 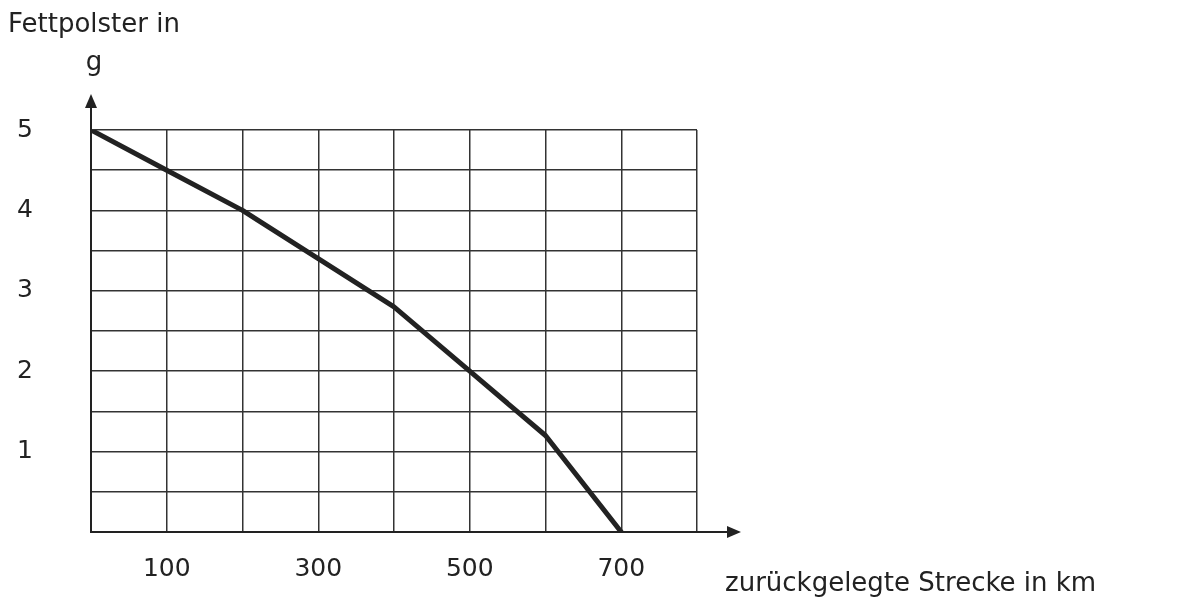 I want to click on x-axis-title: zurückgelegte Strecke in km, so click(x=911, y=582).